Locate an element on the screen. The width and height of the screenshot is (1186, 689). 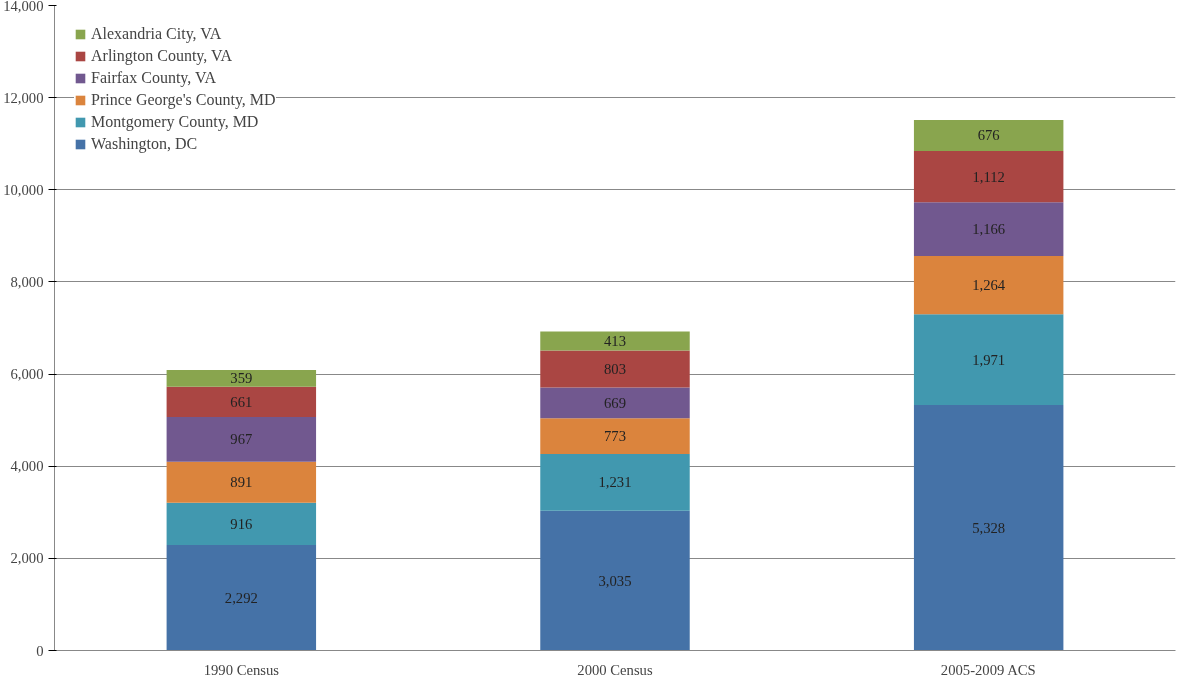
y-tick-label: 6,000 is located at coordinates (27, 374).